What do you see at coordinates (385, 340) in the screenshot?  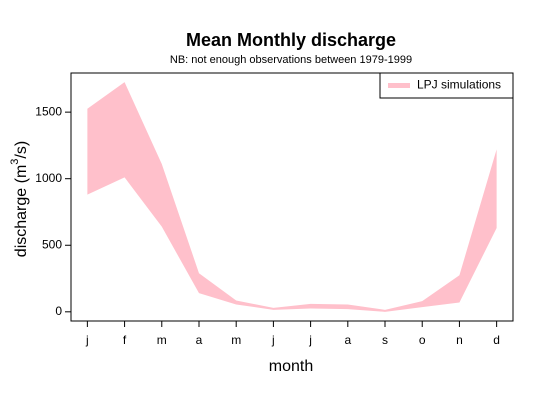 I see `x-tick-label: s` at bounding box center [385, 340].